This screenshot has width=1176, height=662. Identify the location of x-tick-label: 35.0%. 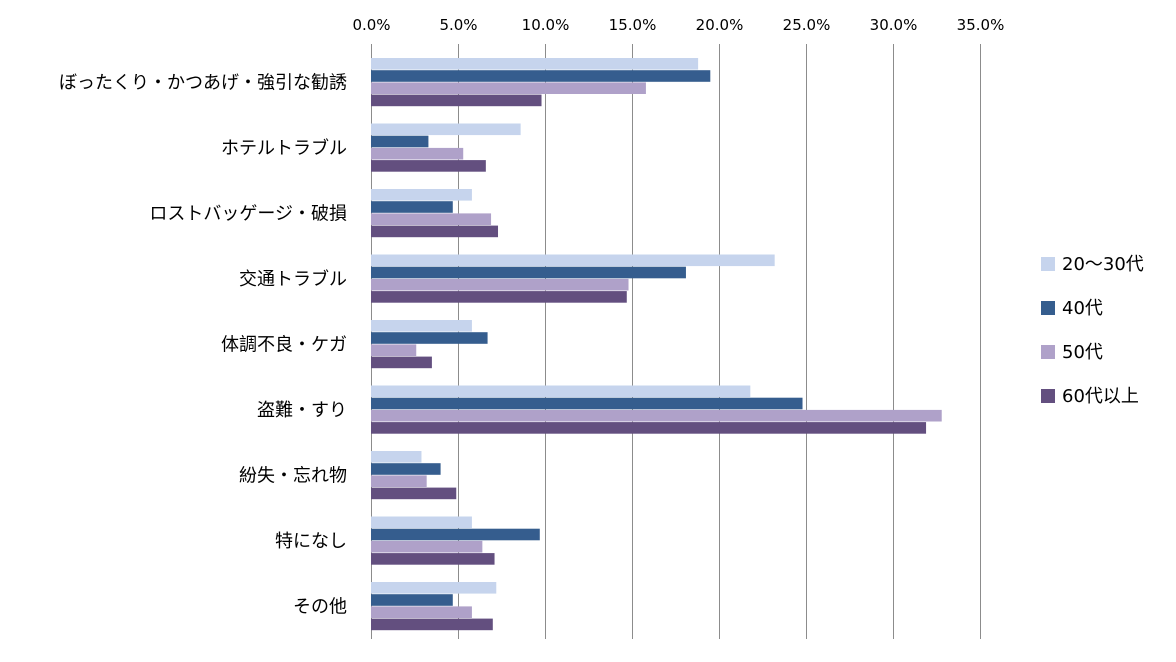
(981, 25).